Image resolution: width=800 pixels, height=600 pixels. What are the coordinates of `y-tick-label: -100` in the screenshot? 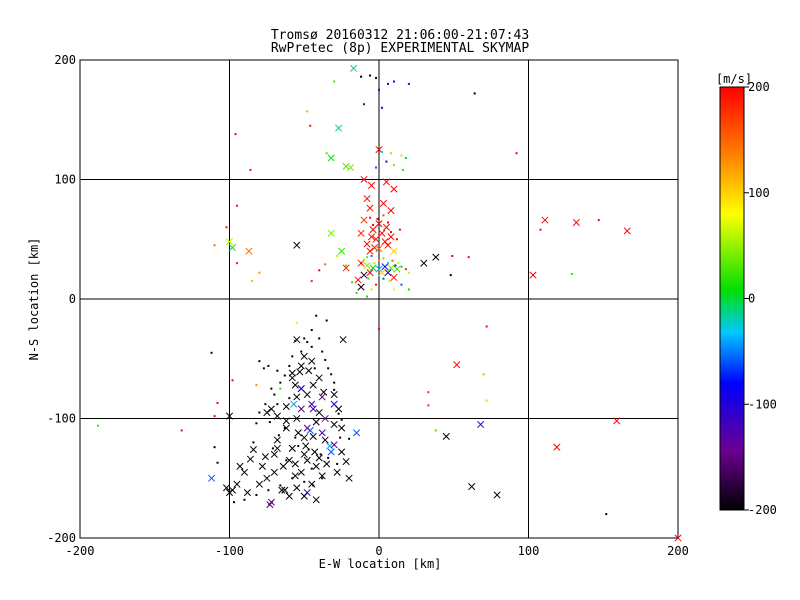 It's located at (61, 419).